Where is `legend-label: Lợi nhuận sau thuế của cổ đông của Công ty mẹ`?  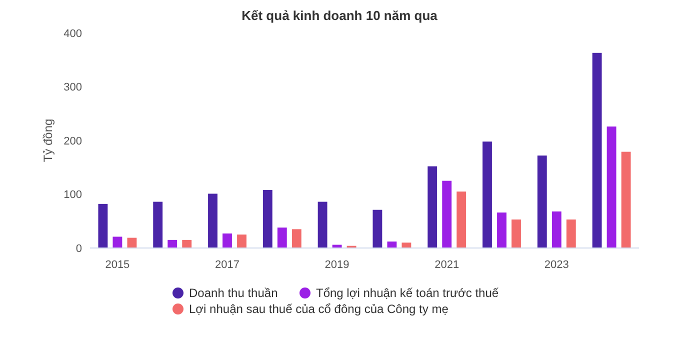 legend-label: Lợi nhuận sau thuế của cổ đông của Công ty mẹ is located at coordinates (319, 309).